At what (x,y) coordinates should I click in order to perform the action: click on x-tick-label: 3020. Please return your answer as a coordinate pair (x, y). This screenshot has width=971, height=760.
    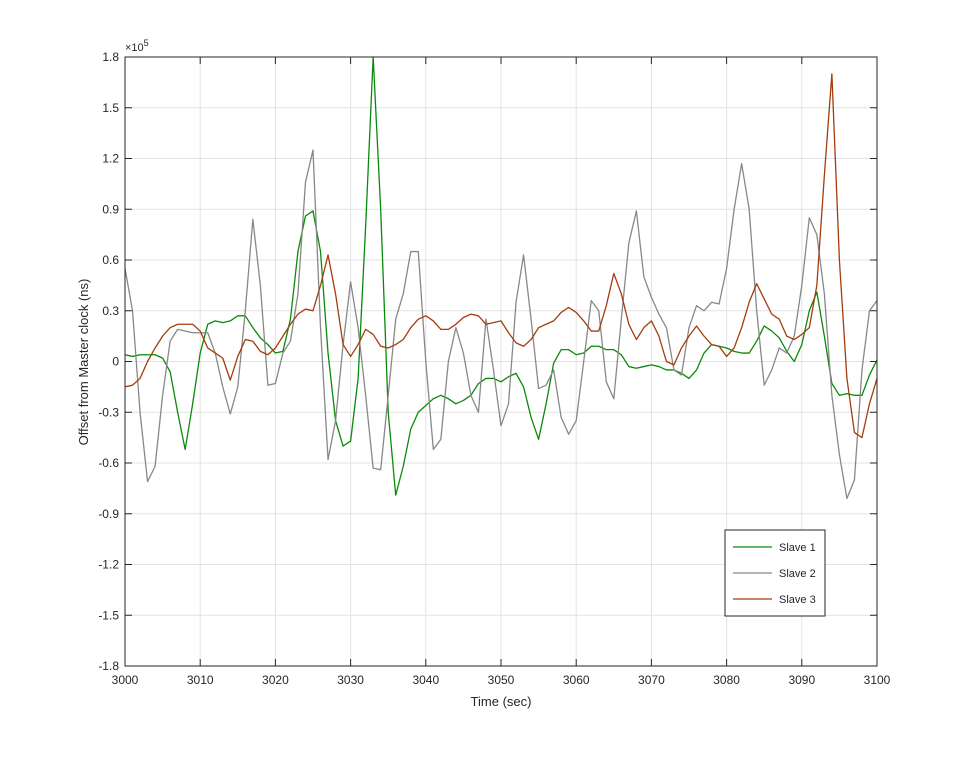
    Looking at the image, I should click on (275, 680).